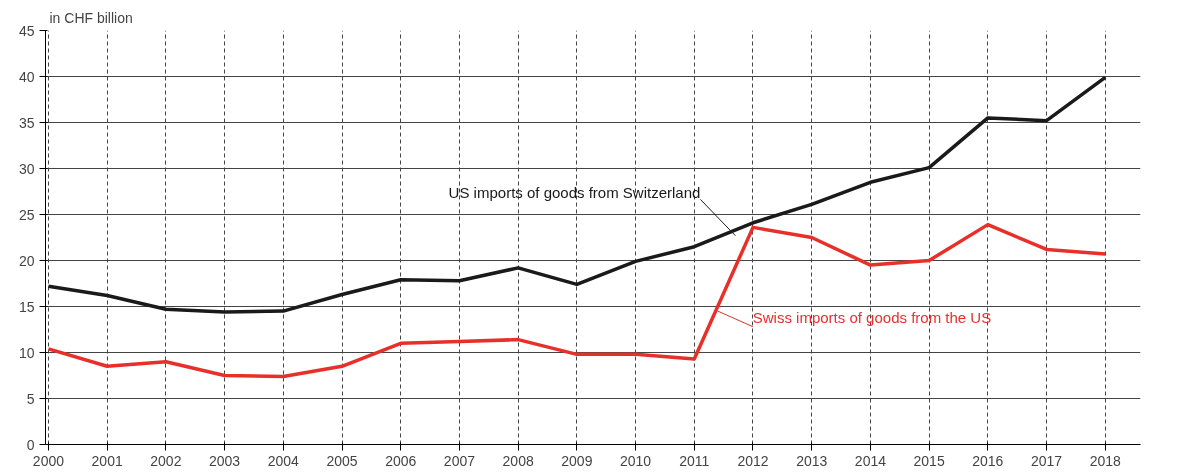  What do you see at coordinates (459, 460) in the screenshot?
I see `x-tick-label: 2007` at bounding box center [459, 460].